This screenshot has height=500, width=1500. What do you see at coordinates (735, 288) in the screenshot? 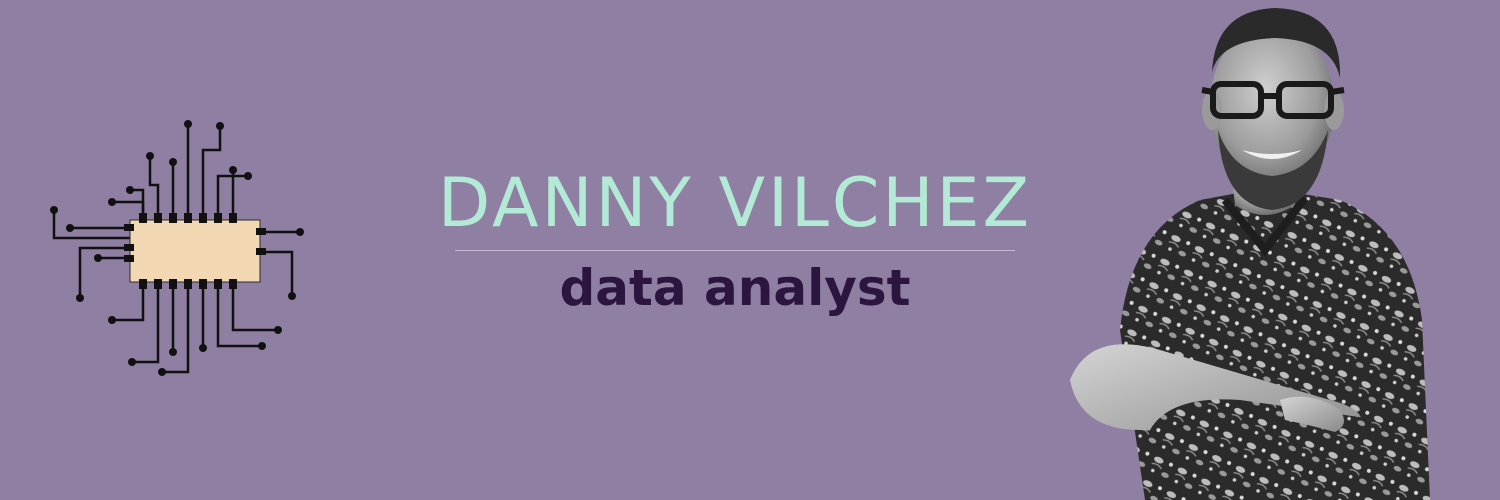
I see `job-title: data analyst` at bounding box center [735, 288].